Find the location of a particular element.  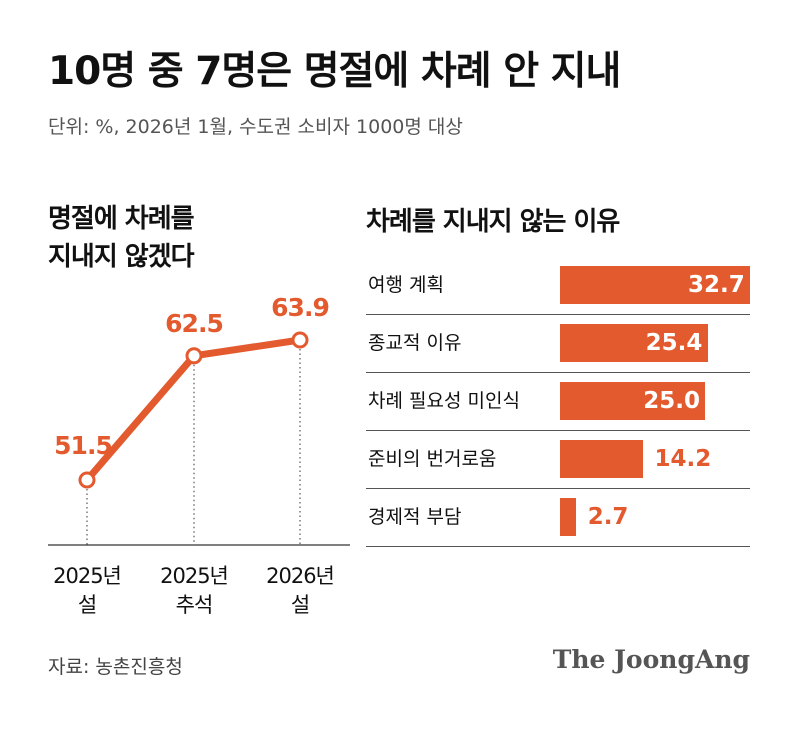

page-subtitle: 단위: %, 2026년 1월, 수도권 소비자 1000명 대상 is located at coordinates (255, 127).